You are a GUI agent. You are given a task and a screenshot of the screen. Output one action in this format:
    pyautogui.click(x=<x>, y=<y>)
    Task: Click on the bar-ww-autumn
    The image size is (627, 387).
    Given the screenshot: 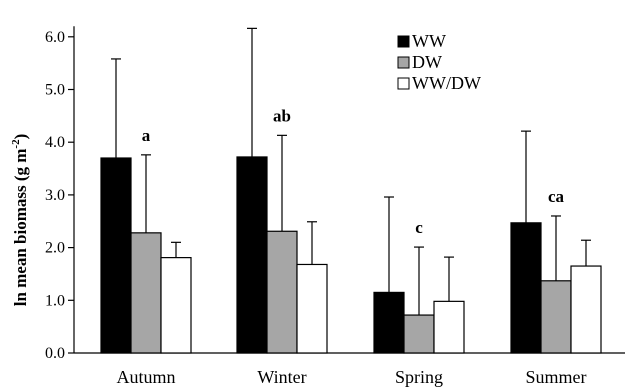 What is the action you would take?
    pyautogui.click(x=116, y=255)
    